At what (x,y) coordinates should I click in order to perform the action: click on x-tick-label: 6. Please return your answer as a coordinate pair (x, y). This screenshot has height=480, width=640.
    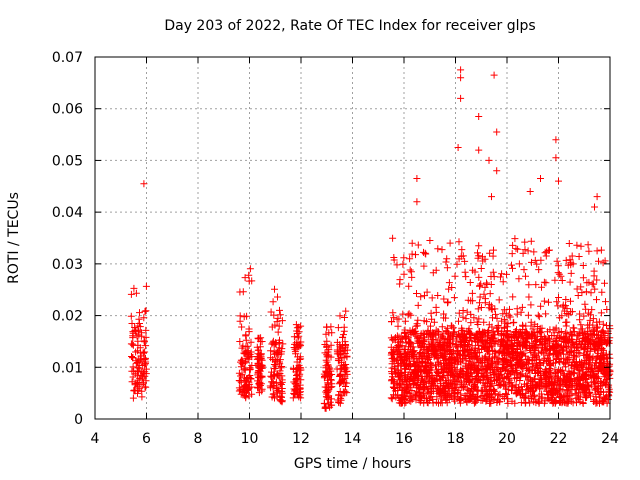
    Looking at the image, I should click on (146, 439).